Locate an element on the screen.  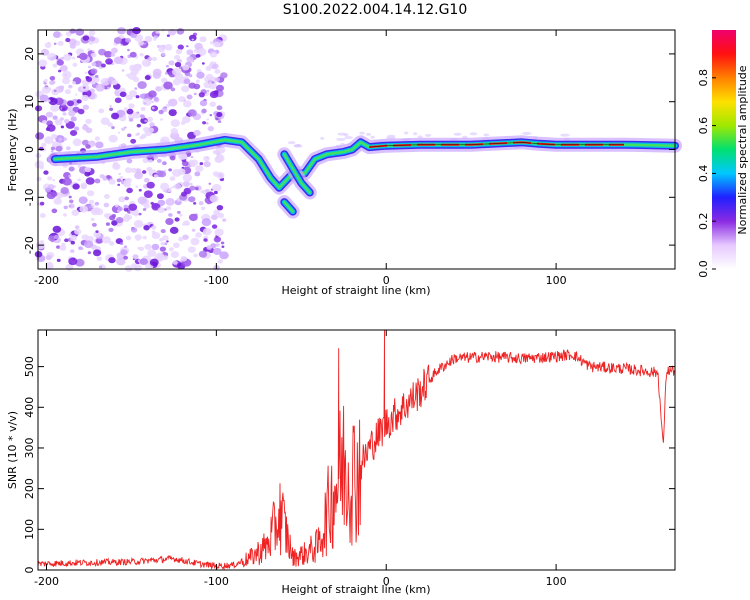
x-tick-label: 0 is located at coordinates (386, 581).